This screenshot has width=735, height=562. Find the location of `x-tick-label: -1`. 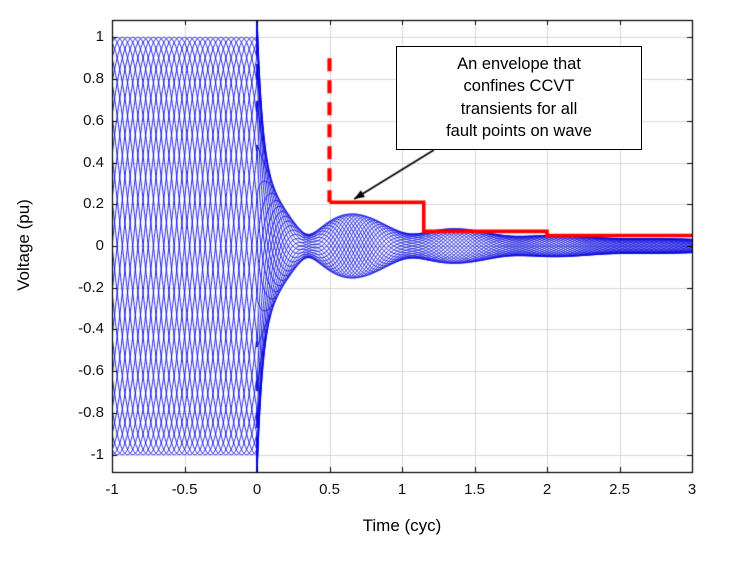

x-tick-label: -1 is located at coordinates (112, 489).